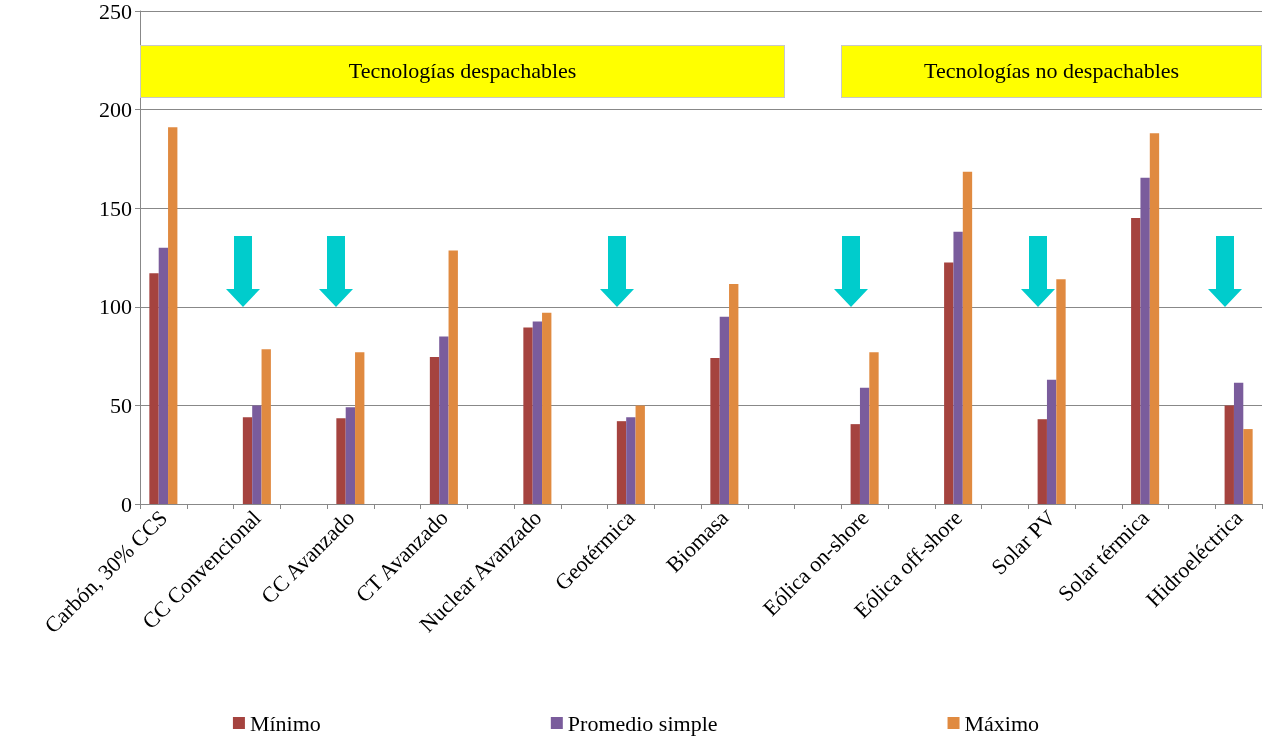 This screenshot has width=1272, height=739. What do you see at coordinates (121, 405) in the screenshot?
I see `y-tick-label: 50` at bounding box center [121, 405].